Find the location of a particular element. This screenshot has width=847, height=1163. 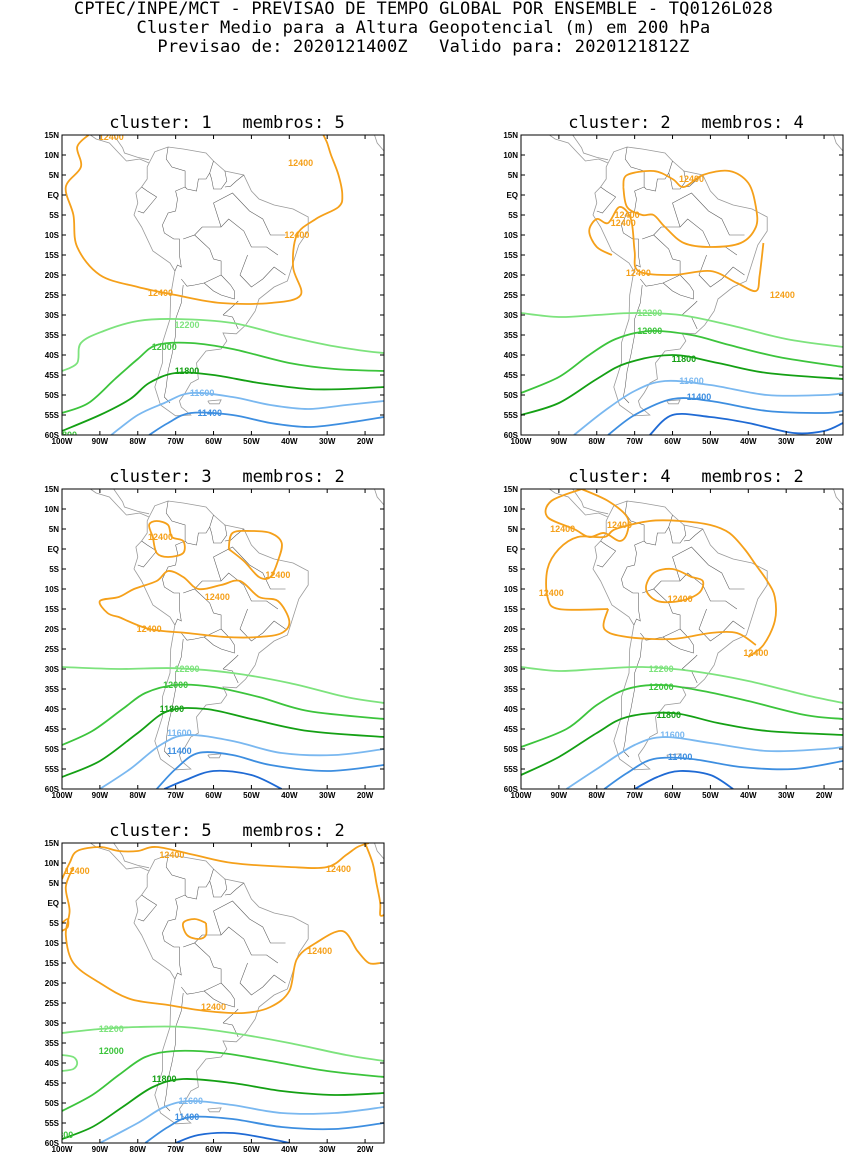

lat-label: 40S is located at coordinates (52, 1063).